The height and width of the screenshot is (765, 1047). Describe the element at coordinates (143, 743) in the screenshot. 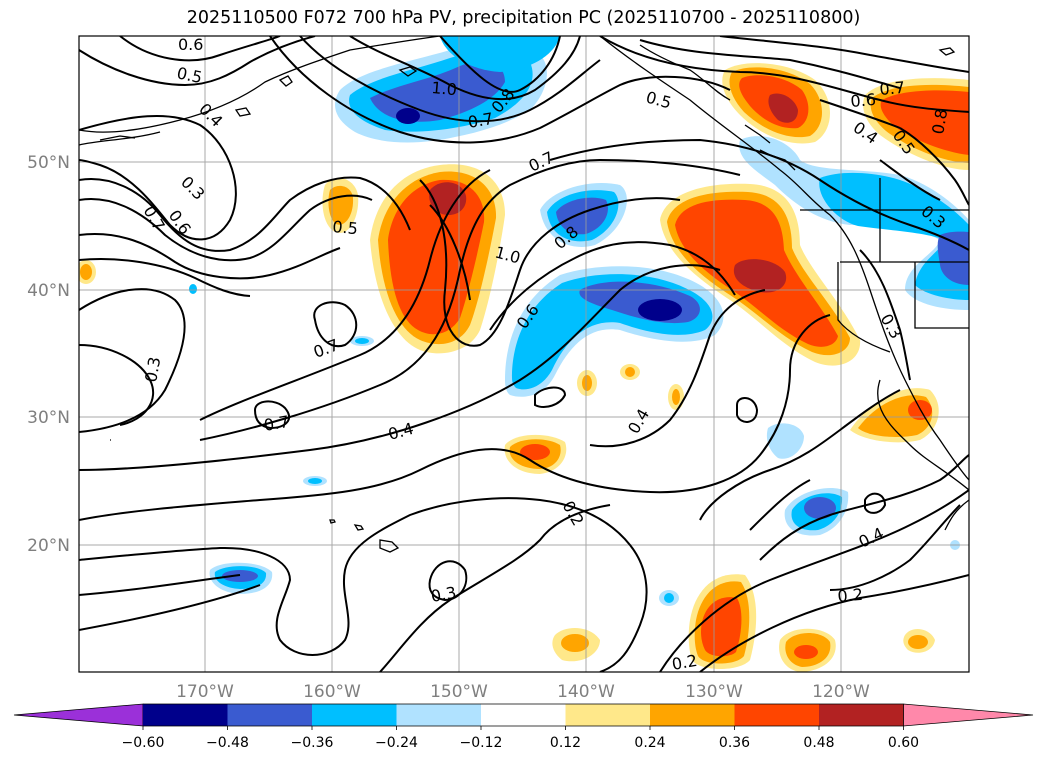

I see `colorbar-tick-label: −0.60` at that location.